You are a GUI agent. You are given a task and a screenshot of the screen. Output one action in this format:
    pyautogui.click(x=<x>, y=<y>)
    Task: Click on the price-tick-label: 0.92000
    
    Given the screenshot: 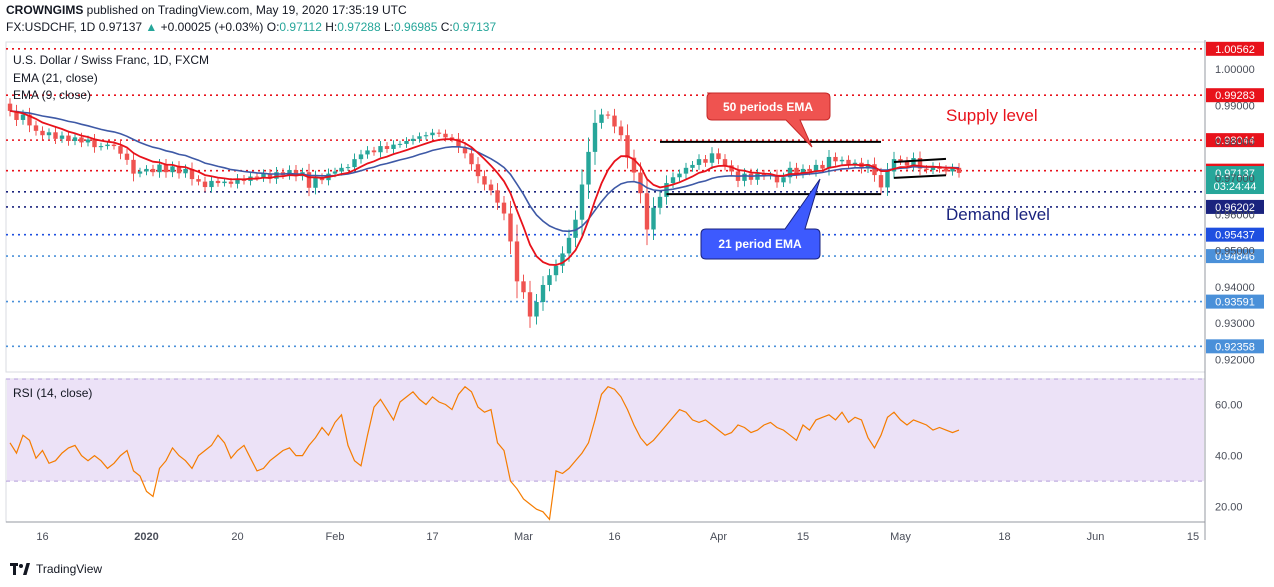 What is the action you would take?
    pyautogui.click(x=1235, y=360)
    